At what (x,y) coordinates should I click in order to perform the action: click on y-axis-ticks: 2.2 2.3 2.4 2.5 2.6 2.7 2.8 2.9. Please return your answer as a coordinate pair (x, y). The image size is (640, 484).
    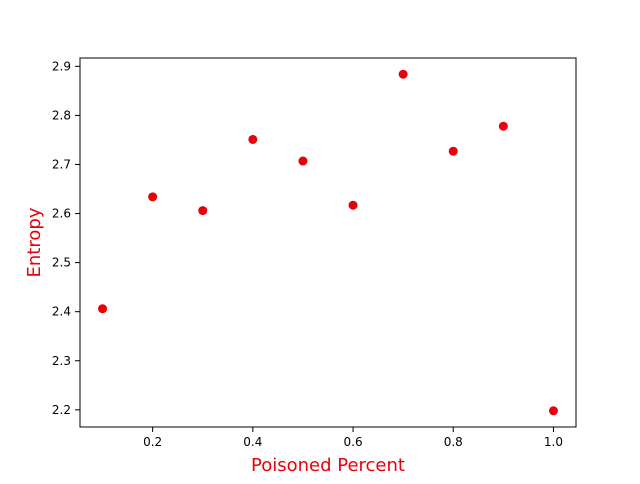
    Looking at the image, I should click on (66, 238).